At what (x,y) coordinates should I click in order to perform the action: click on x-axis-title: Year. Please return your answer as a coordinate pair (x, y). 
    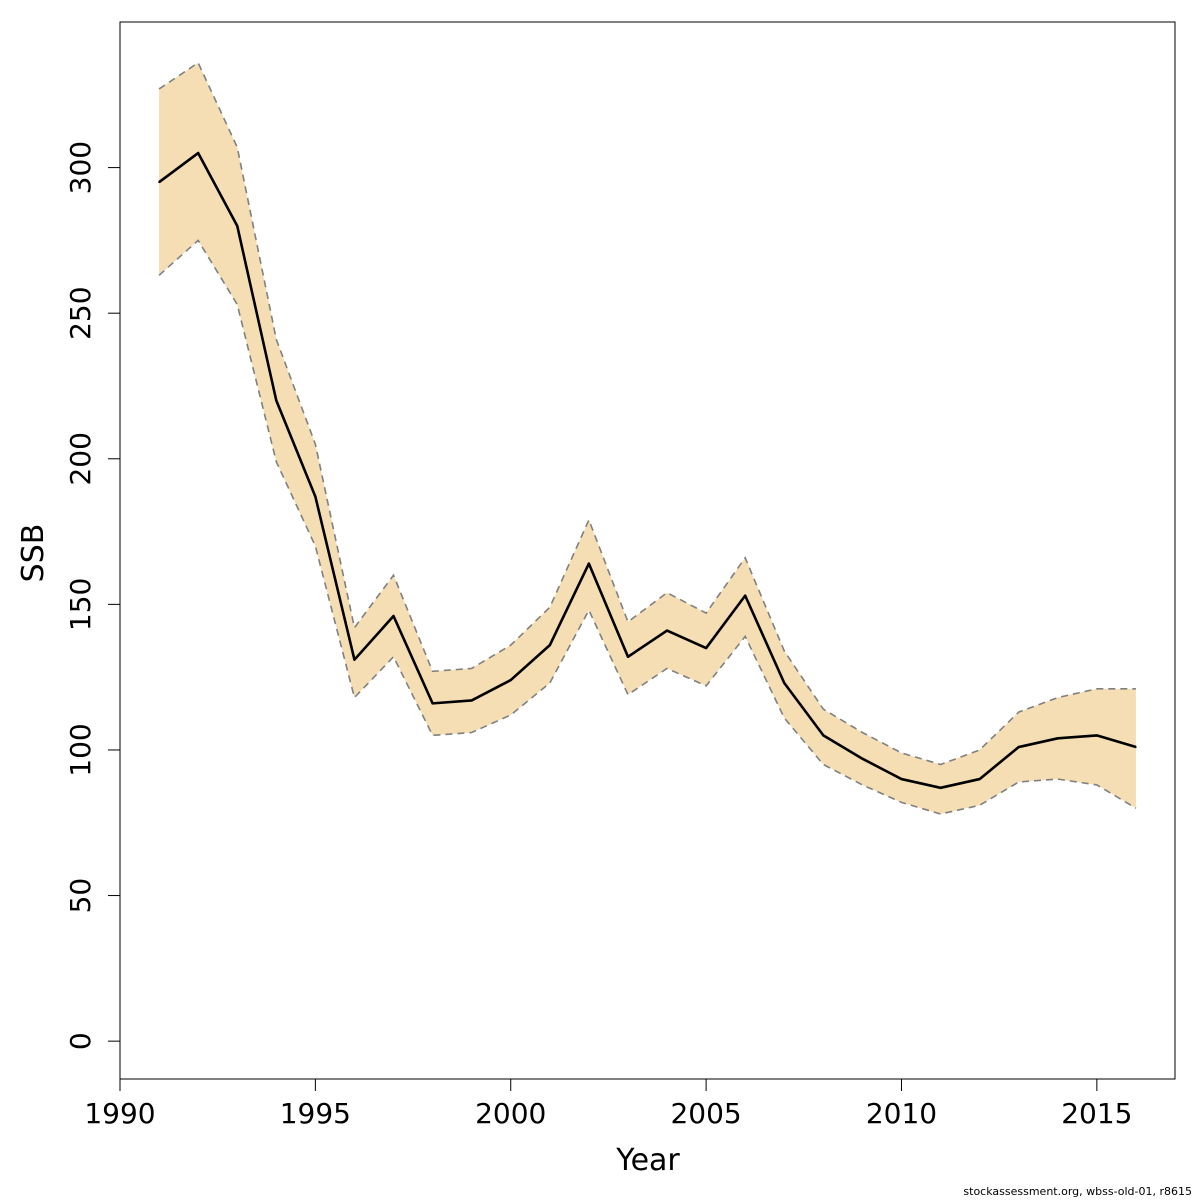
    Looking at the image, I should click on (647, 1160).